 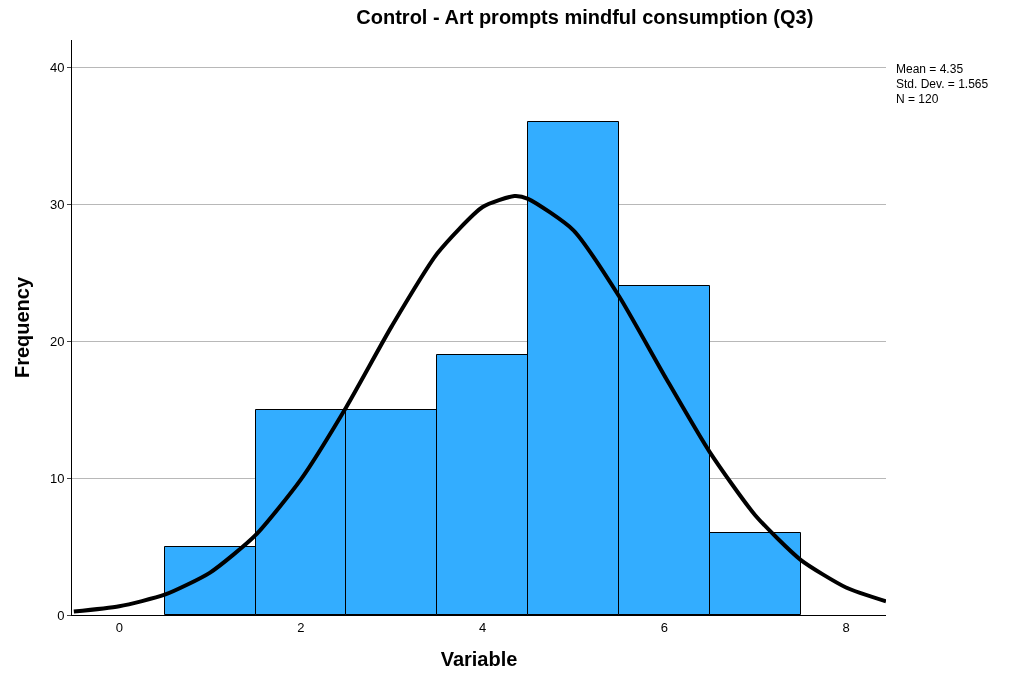 I want to click on y-tick-label: 20, so click(x=57, y=341).